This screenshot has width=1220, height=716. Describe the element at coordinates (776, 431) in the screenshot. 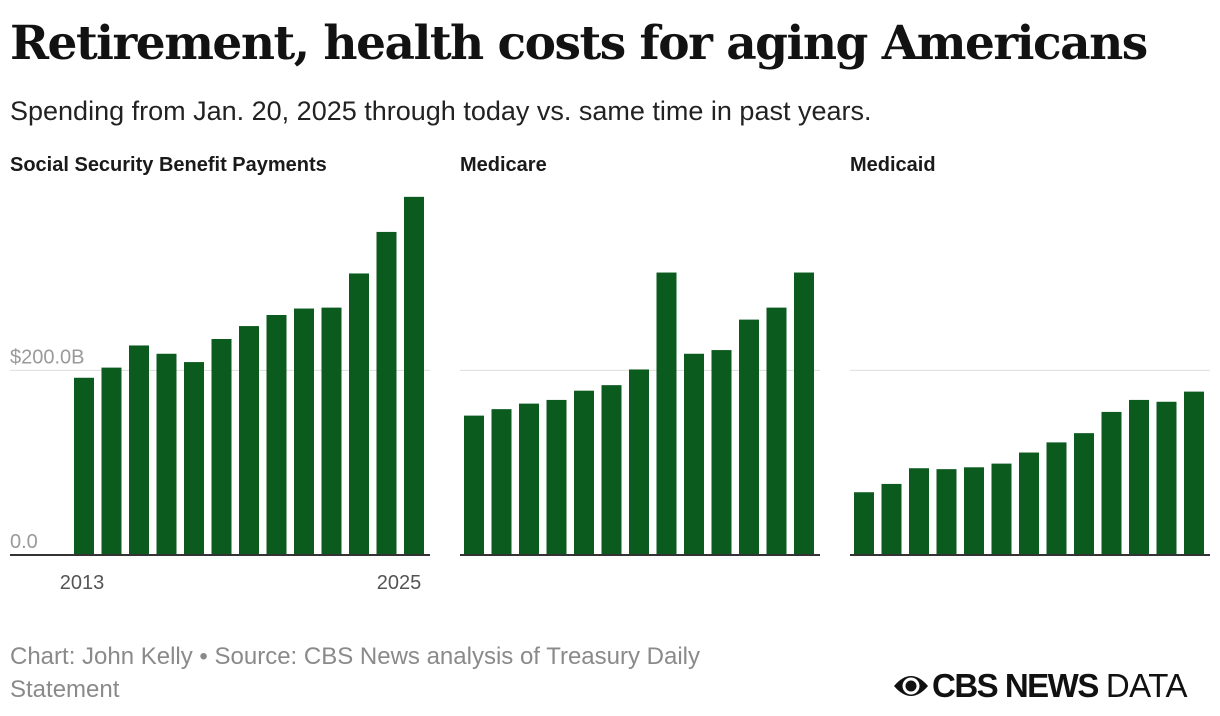

I see `medicare-bar-2024` at that location.